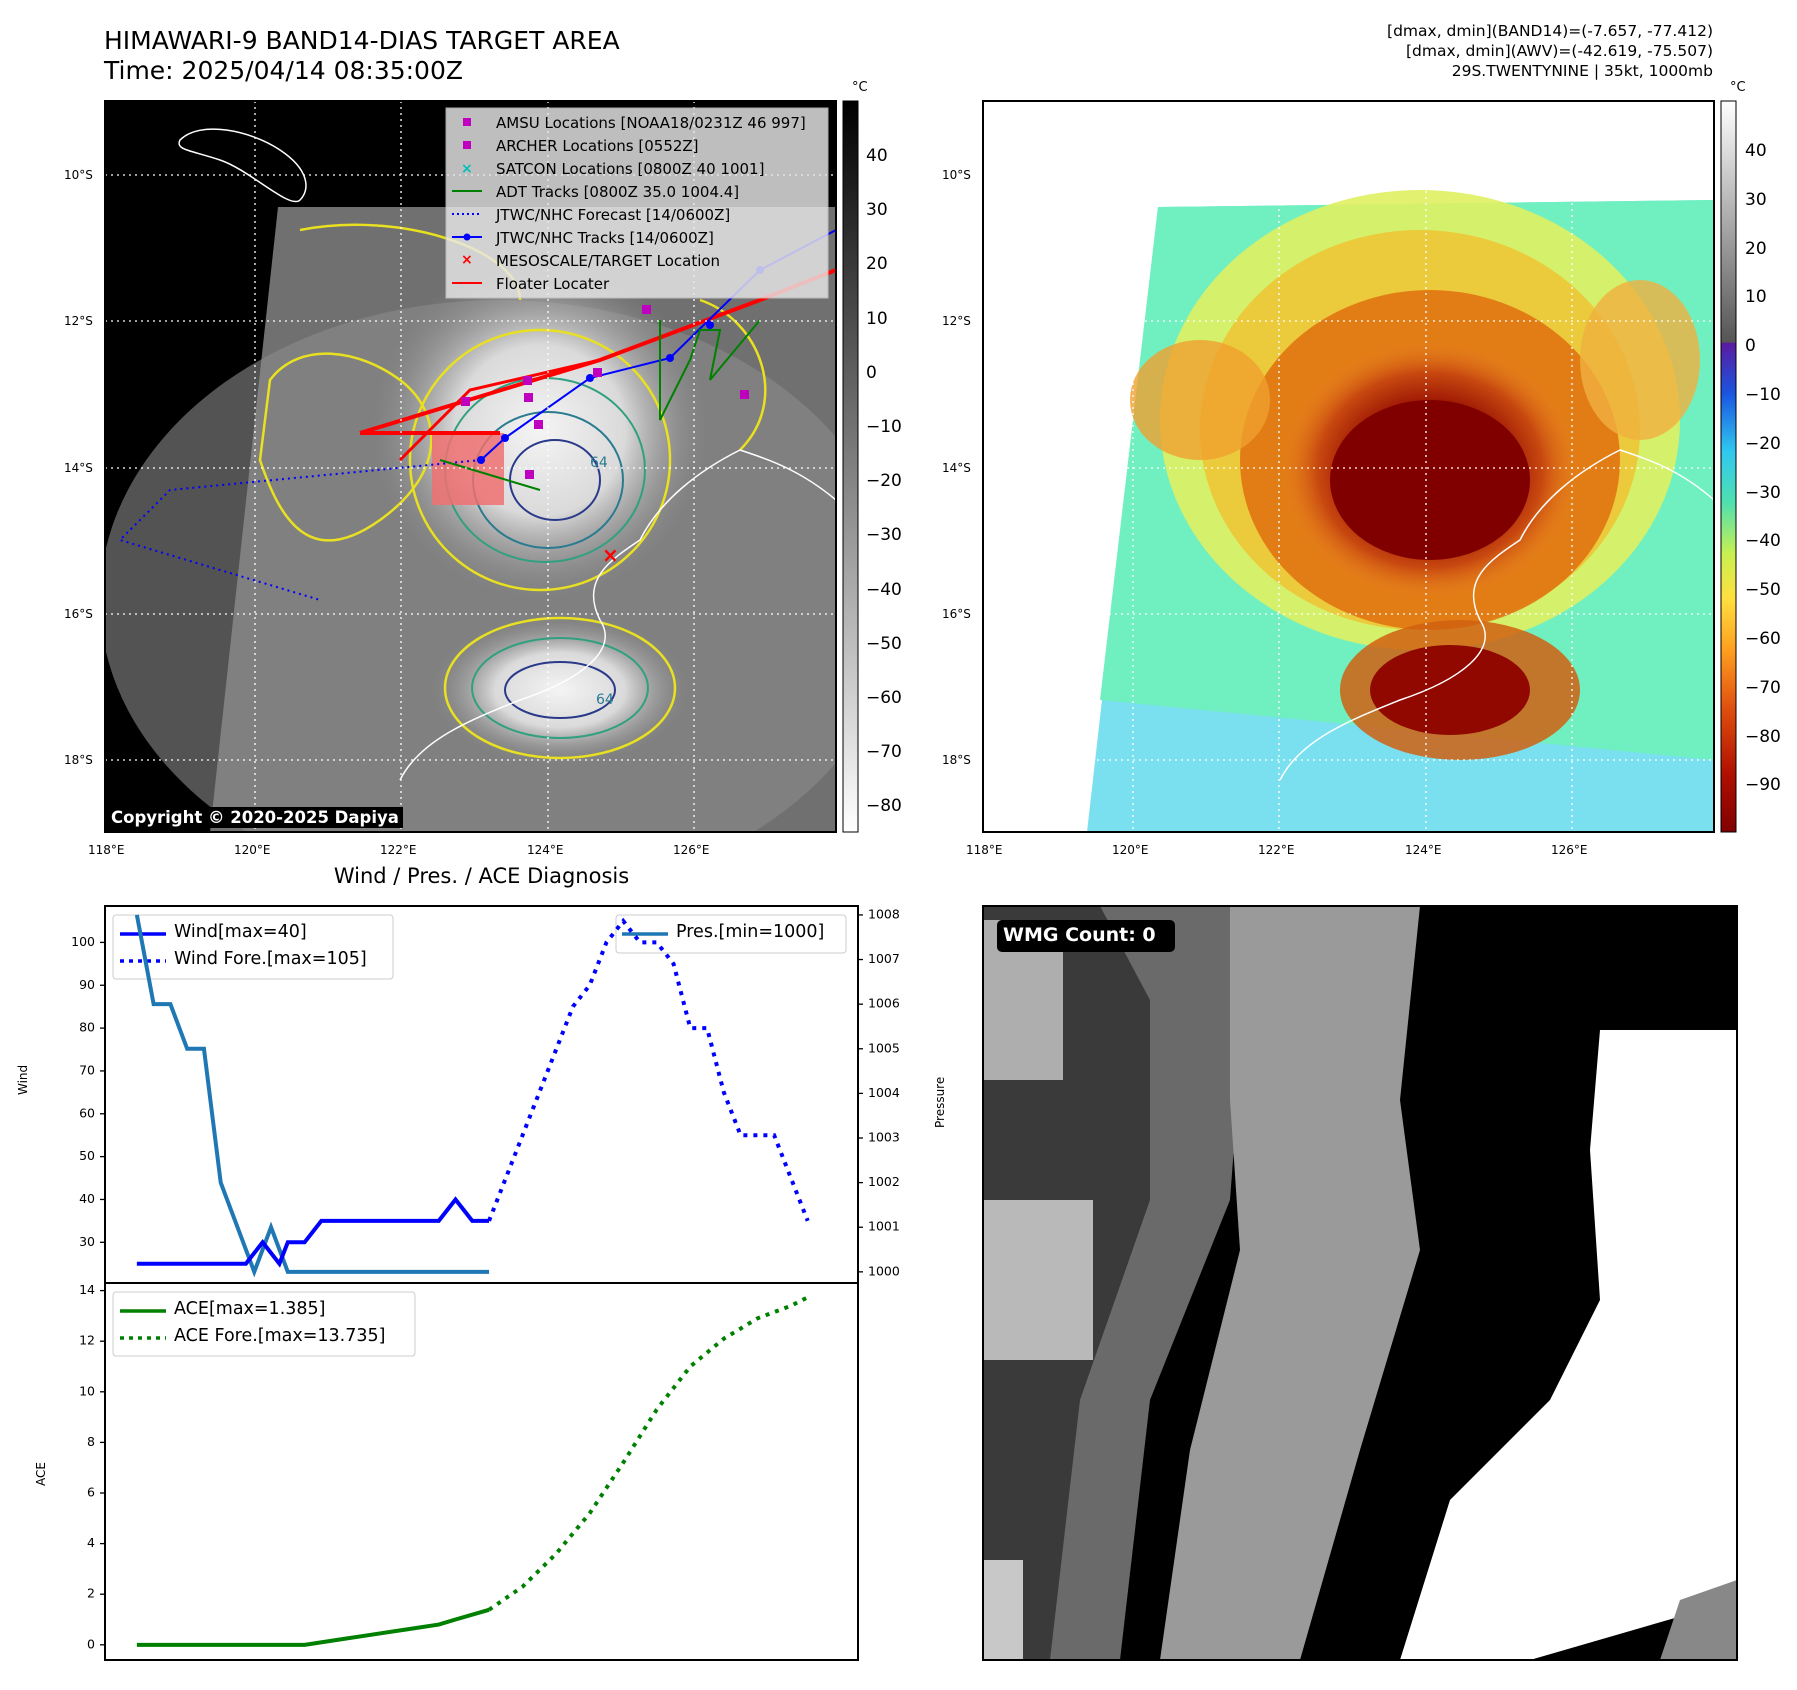  I want to click on ir-lat-label: 16°S, so click(78, 614).